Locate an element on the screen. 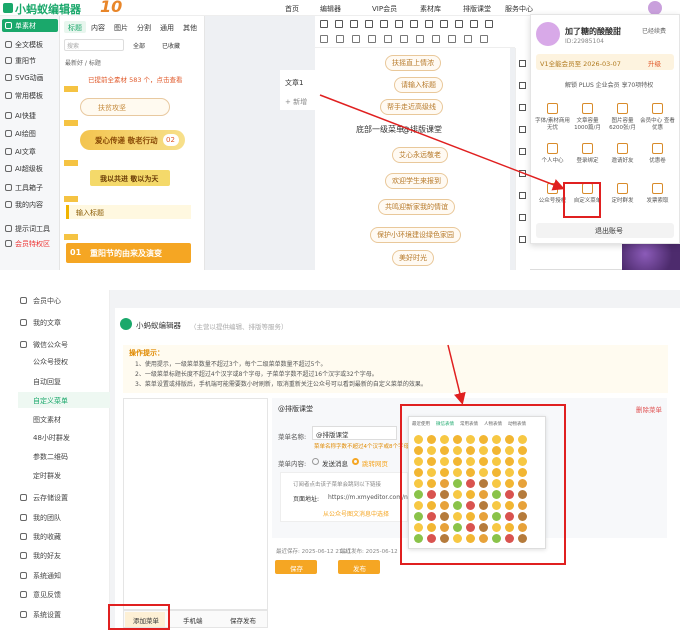  upgrade: 升级 is located at coordinates (654, 64).